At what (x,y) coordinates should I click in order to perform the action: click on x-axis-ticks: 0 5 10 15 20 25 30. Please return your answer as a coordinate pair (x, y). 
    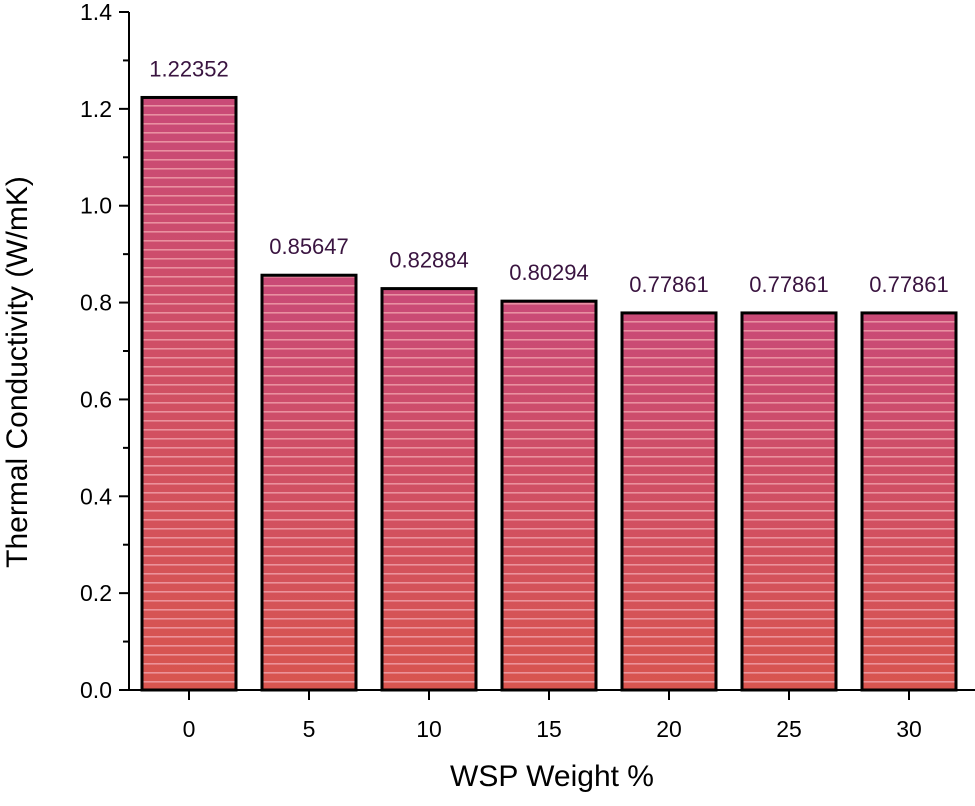
    Looking at the image, I should click on (552, 716).